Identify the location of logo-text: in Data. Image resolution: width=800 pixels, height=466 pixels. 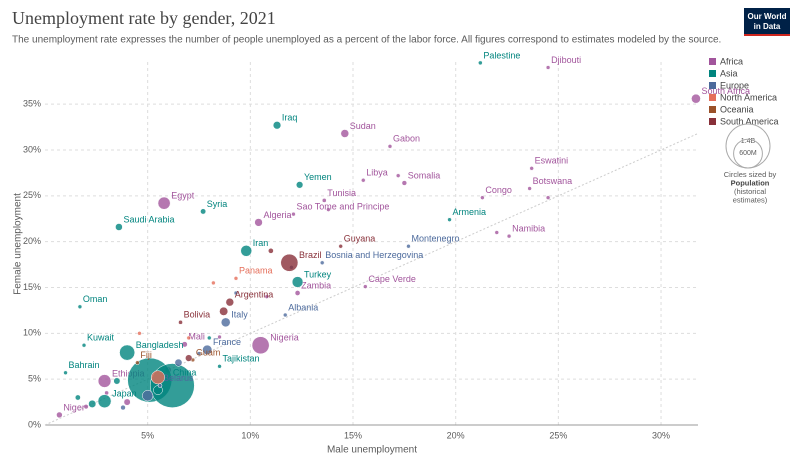
(767, 26).